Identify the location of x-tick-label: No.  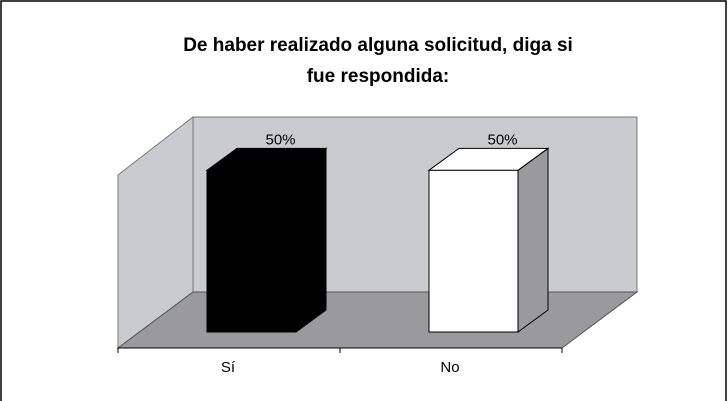
(449, 367).